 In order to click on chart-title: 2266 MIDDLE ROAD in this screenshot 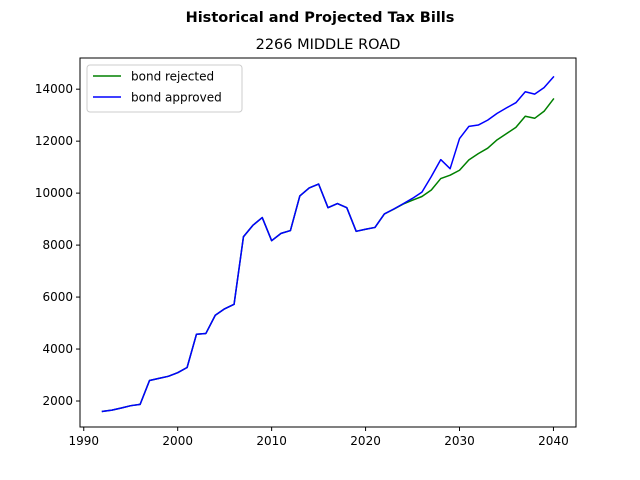, I will do `click(328, 45)`.